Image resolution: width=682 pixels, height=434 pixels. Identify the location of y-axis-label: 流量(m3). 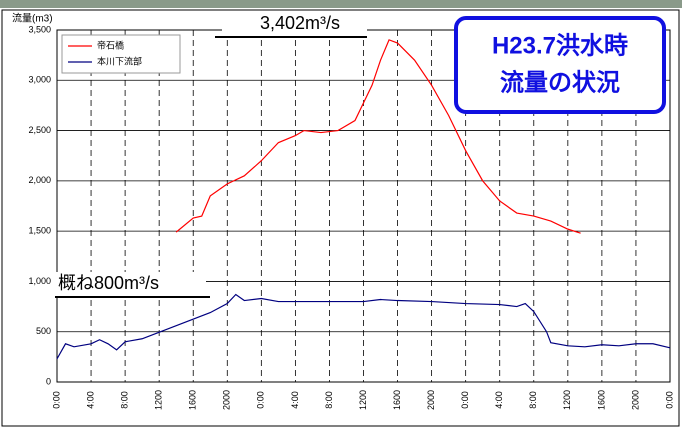
(32, 18).